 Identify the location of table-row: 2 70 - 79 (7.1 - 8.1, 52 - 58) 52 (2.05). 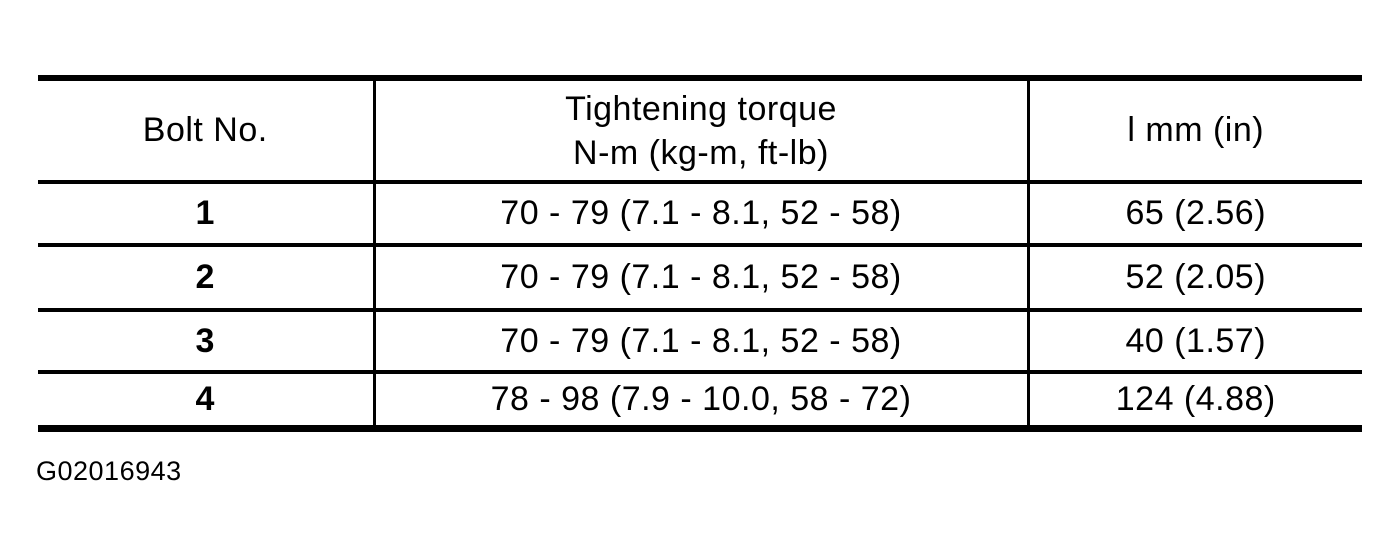
(700, 278).